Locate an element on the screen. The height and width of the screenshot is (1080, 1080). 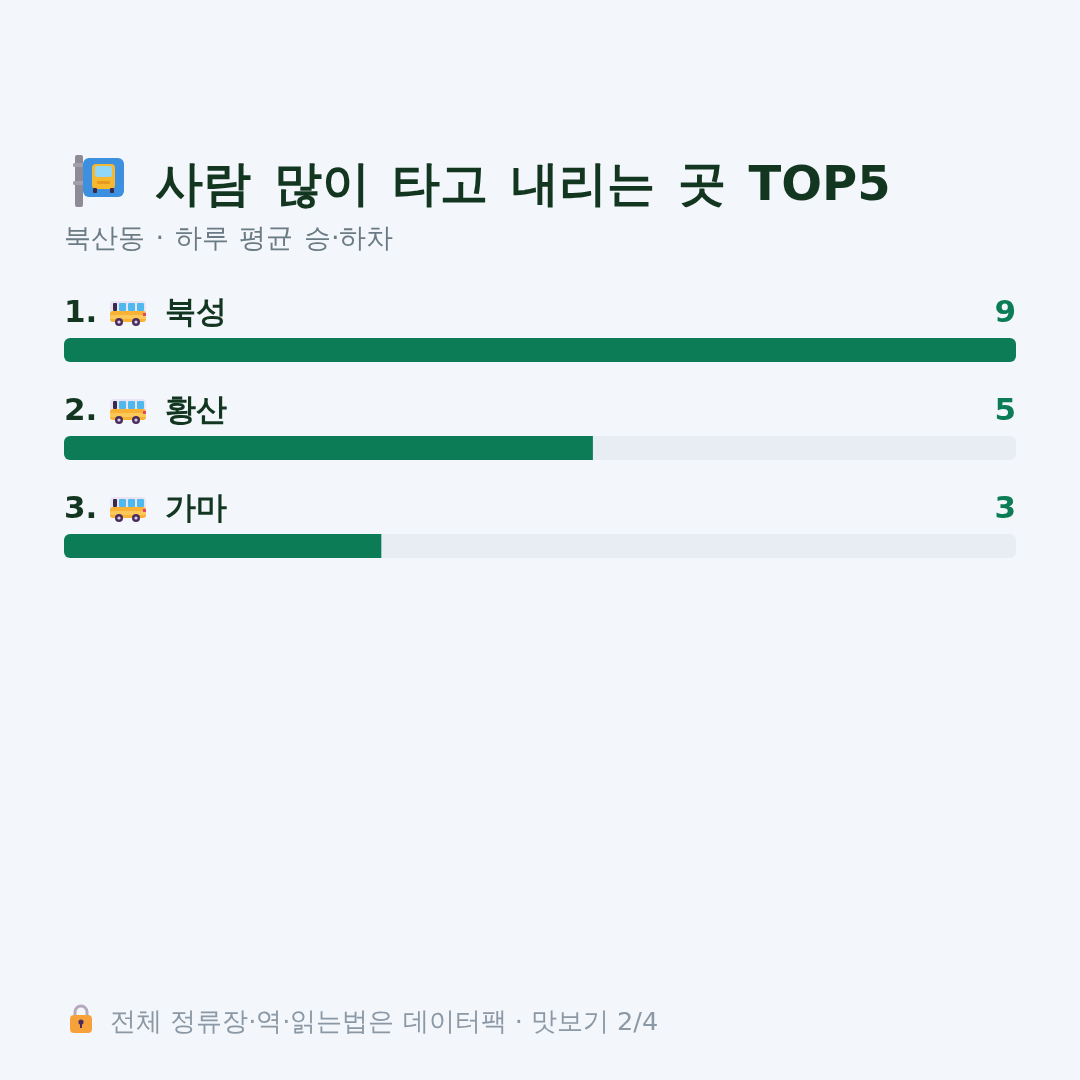
category-label: 1. 북성 is located at coordinates (145, 311).